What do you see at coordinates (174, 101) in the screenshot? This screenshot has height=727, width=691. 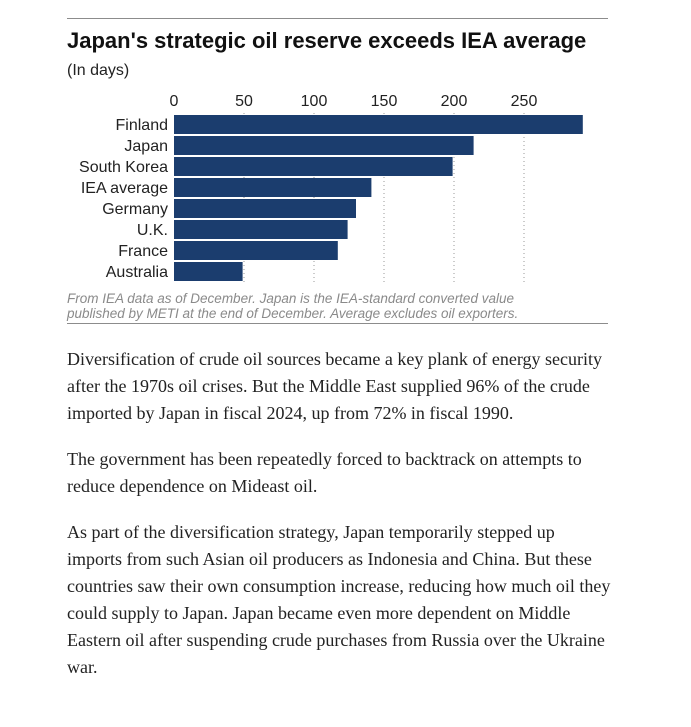 I see `x-tick-label: 0` at bounding box center [174, 101].